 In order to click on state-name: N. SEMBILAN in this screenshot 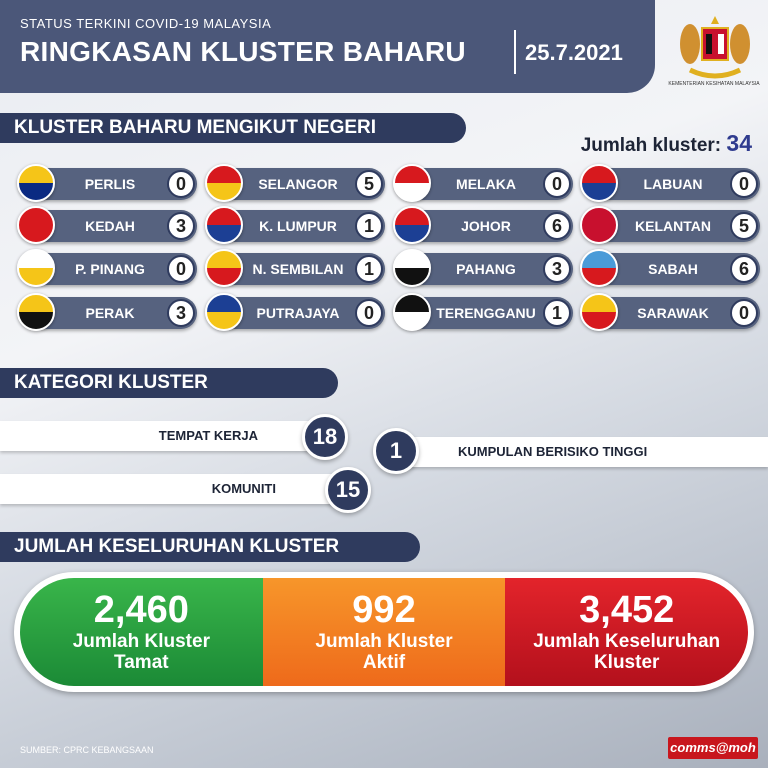, I will do `click(298, 269)`.